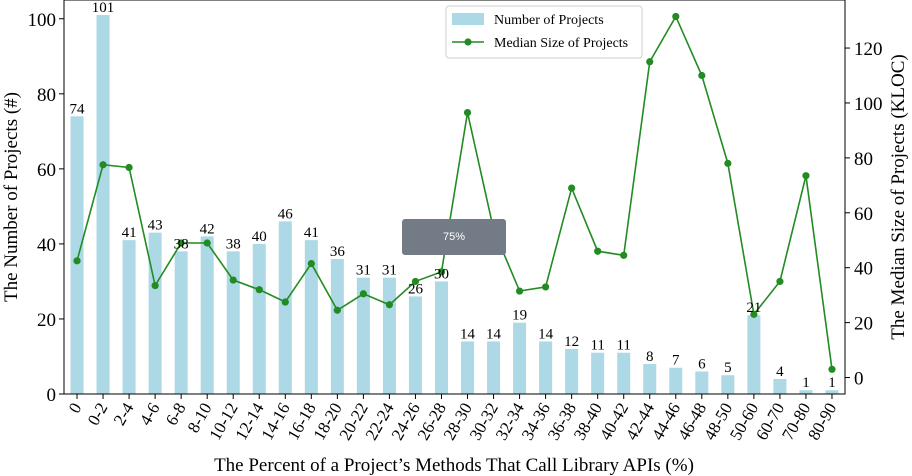 The width and height of the screenshot is (912, 476). I want to click on bar-value-label: 12, so click(571, 342).